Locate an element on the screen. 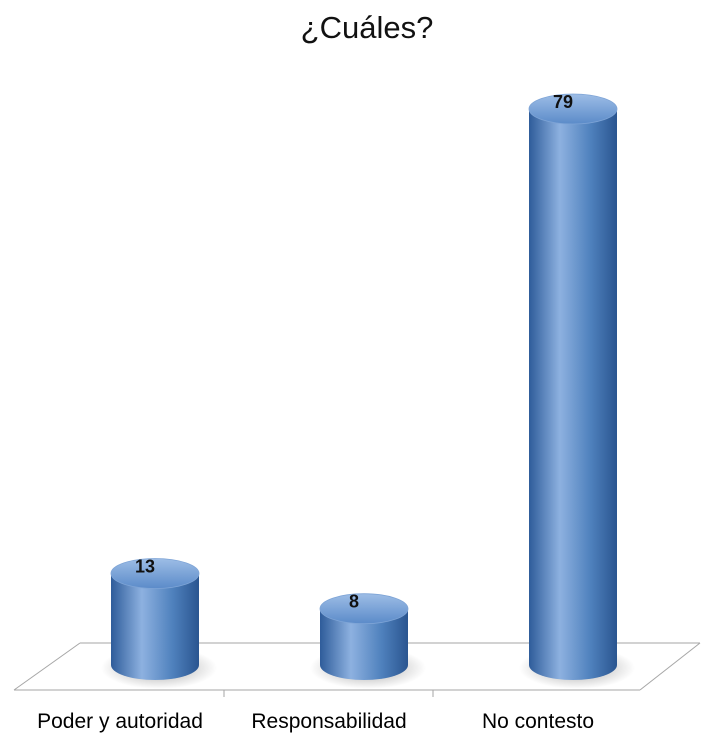  category-label: No contesto is located at coordinates (538, 721).